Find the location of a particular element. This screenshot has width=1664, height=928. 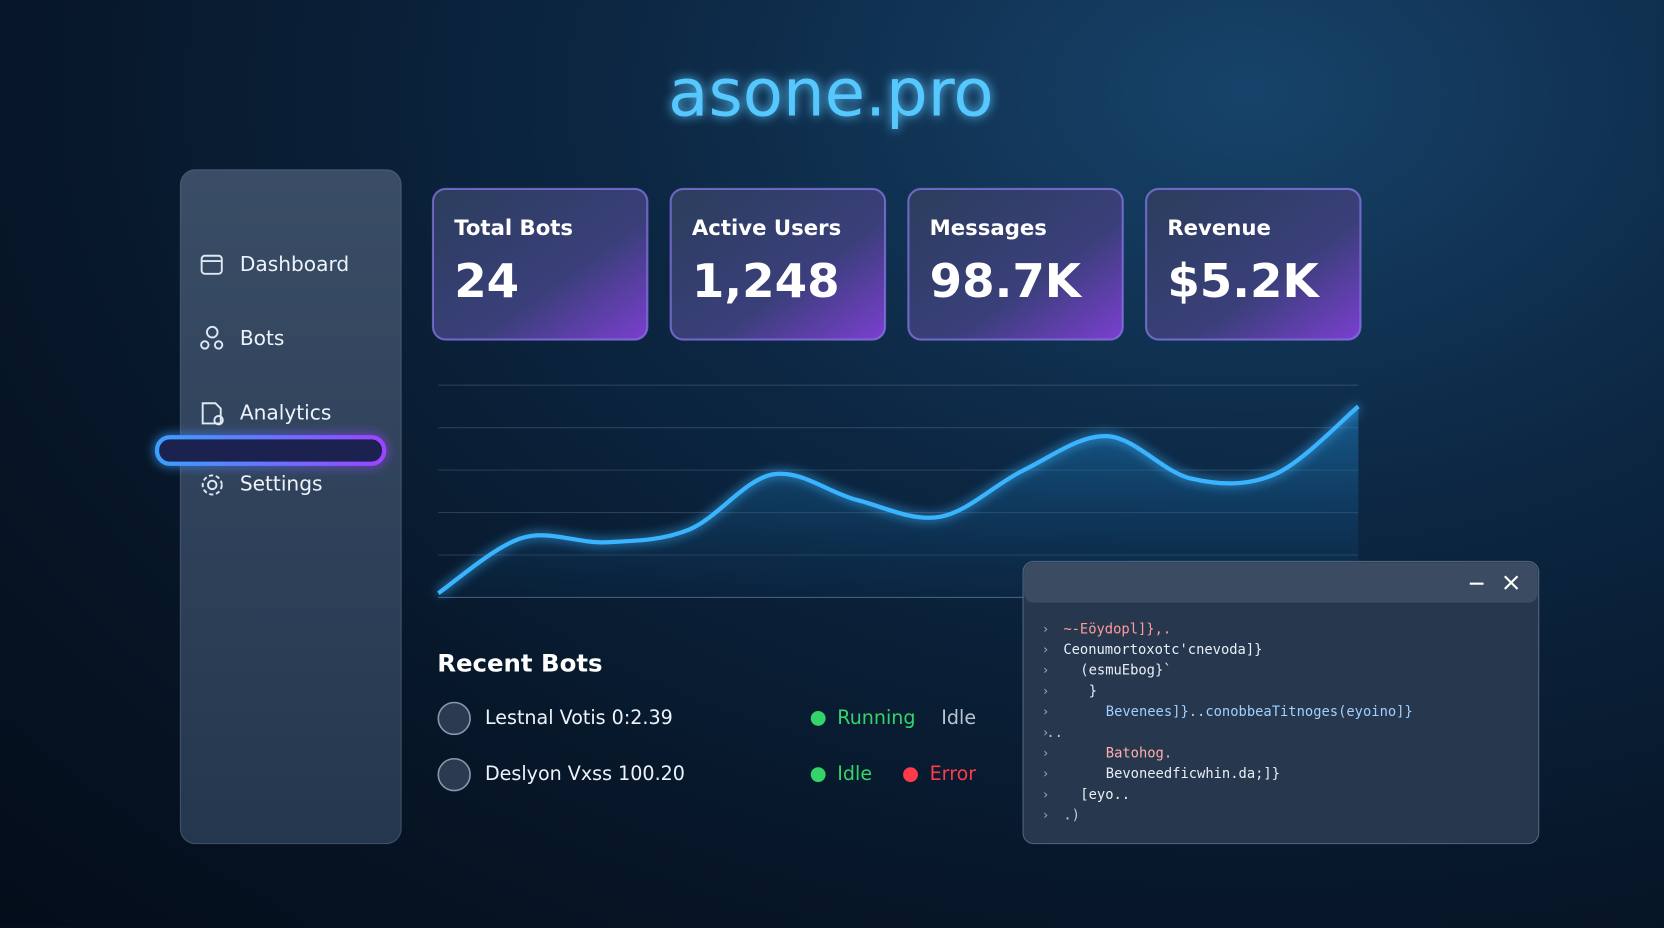

status-label: Error is located at coordinates (953, 773).